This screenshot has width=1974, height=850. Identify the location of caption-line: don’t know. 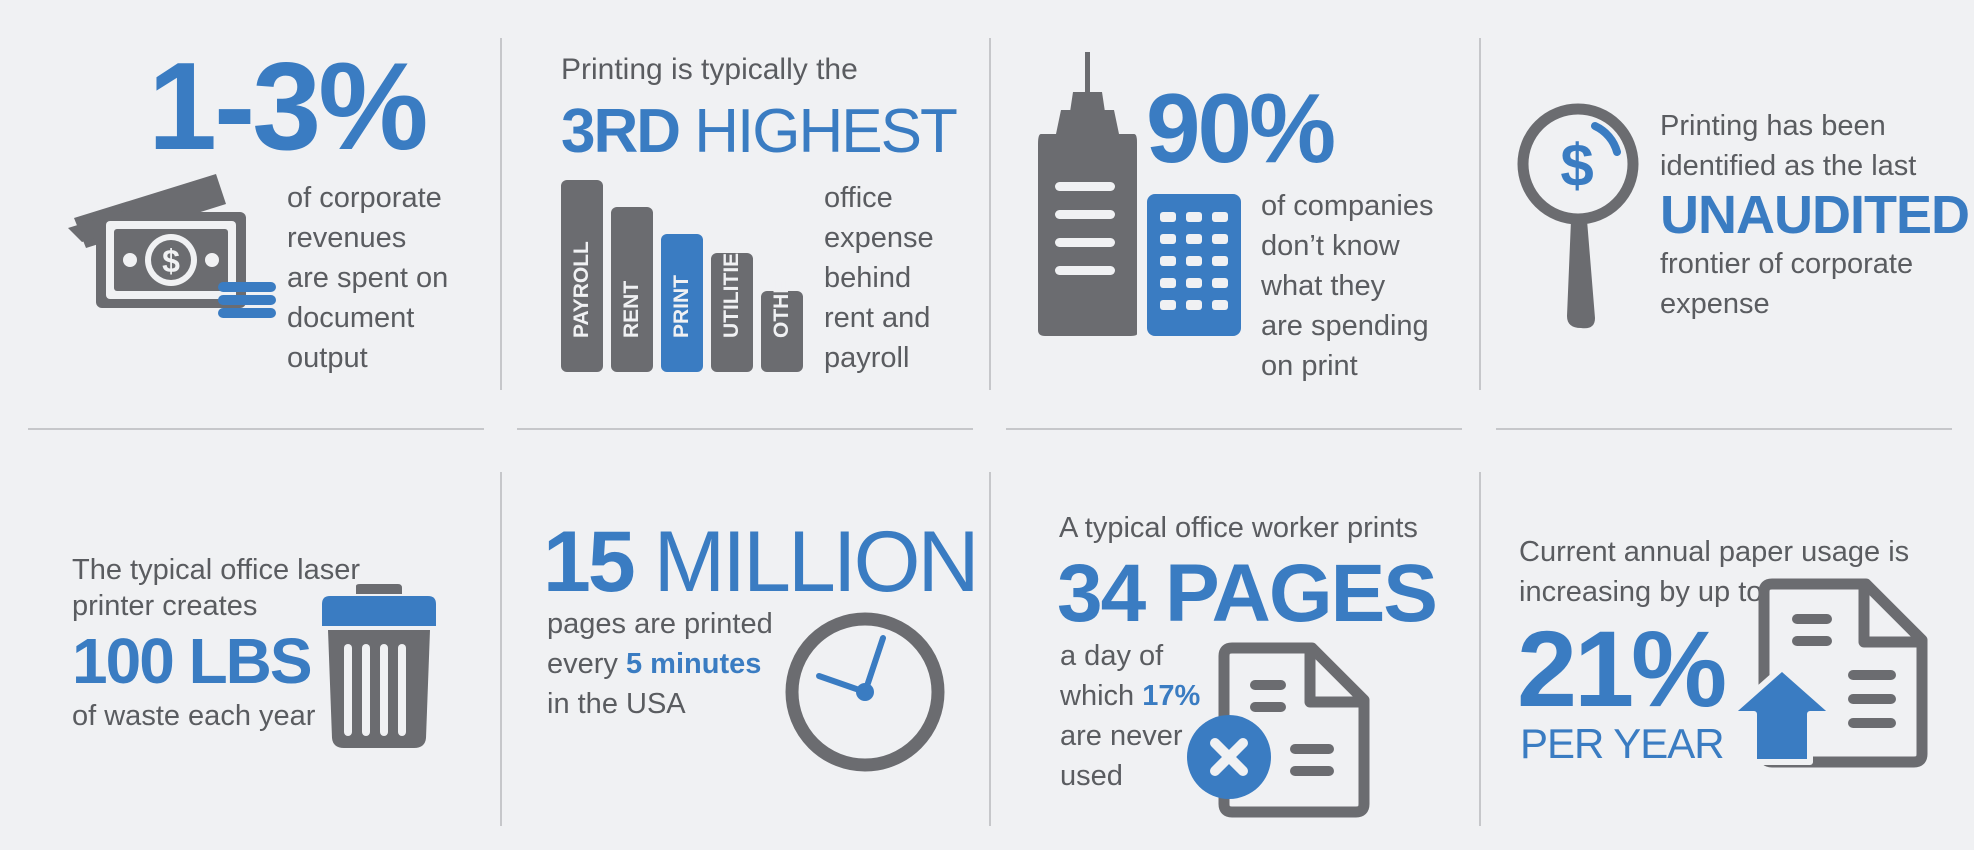
(1330, 246).